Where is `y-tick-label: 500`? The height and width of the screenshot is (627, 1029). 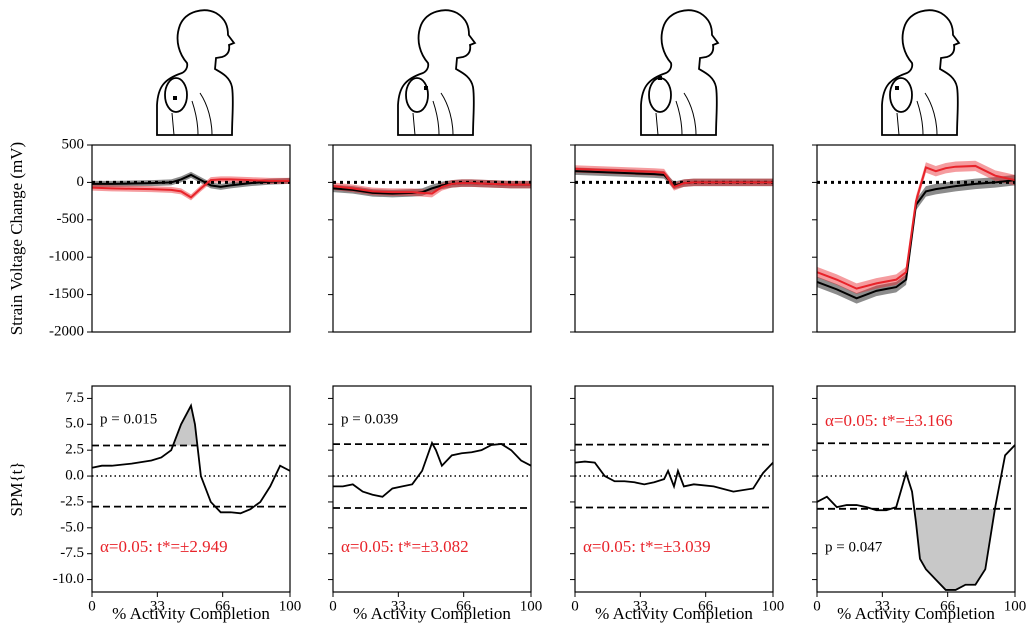 y-tick-label: 500 is located at coordinates (73, 144).